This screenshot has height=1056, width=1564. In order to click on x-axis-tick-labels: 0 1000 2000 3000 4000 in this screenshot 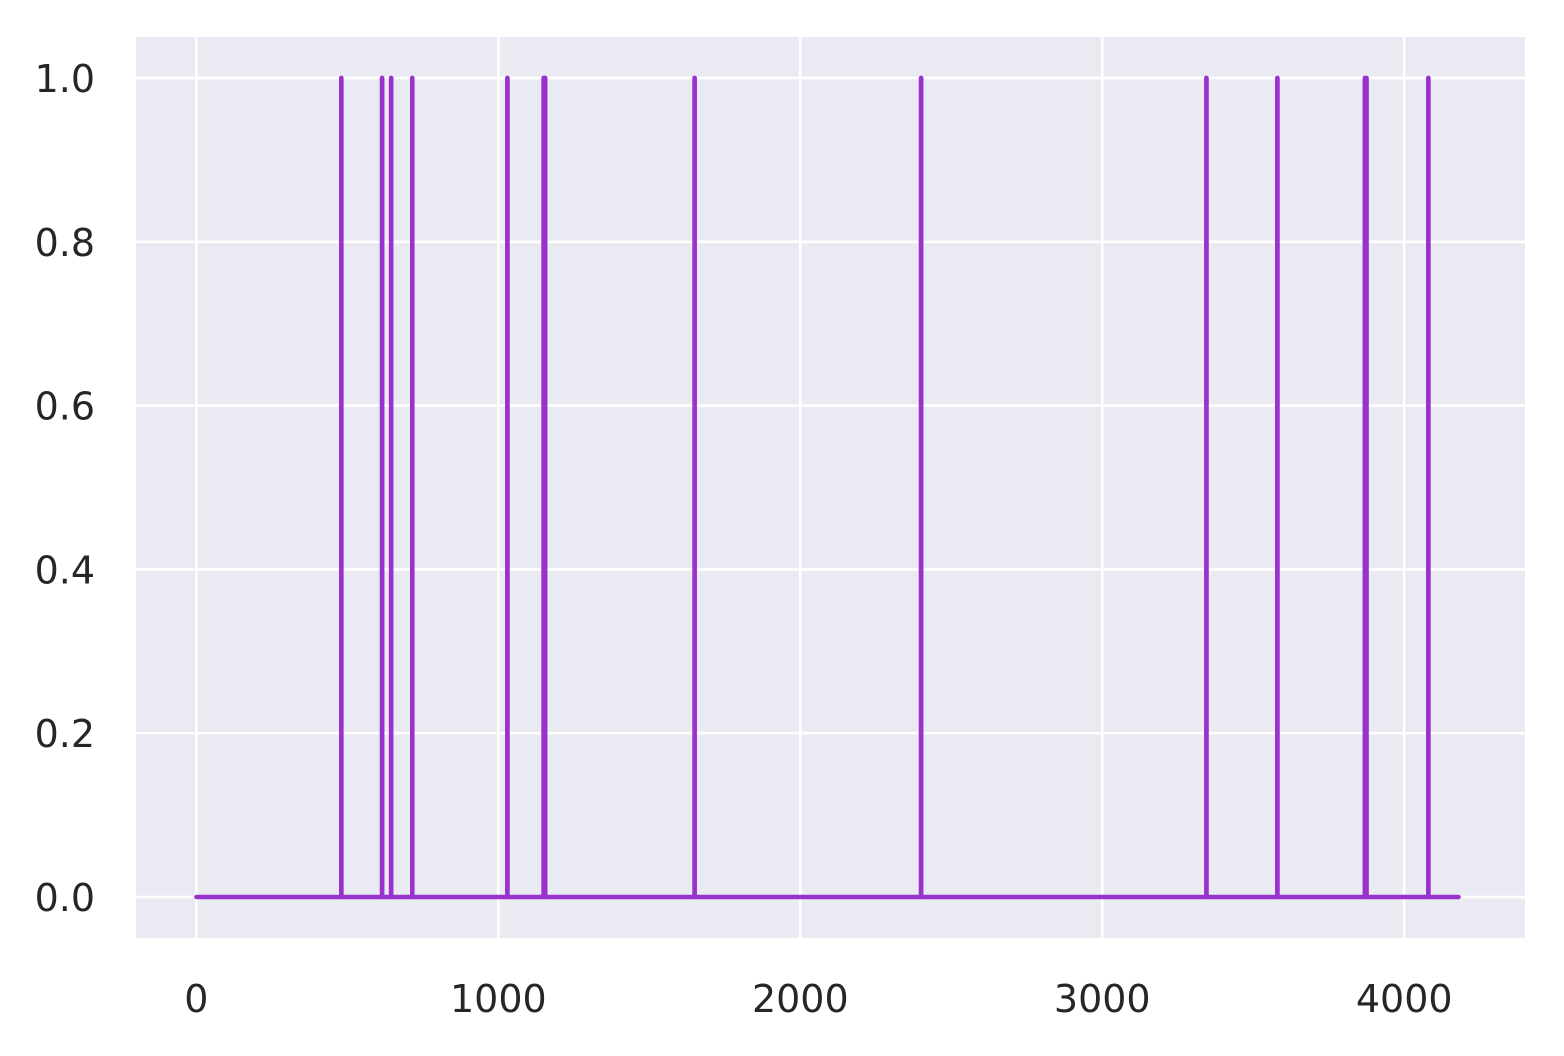, I will do `click(818, 999)`.